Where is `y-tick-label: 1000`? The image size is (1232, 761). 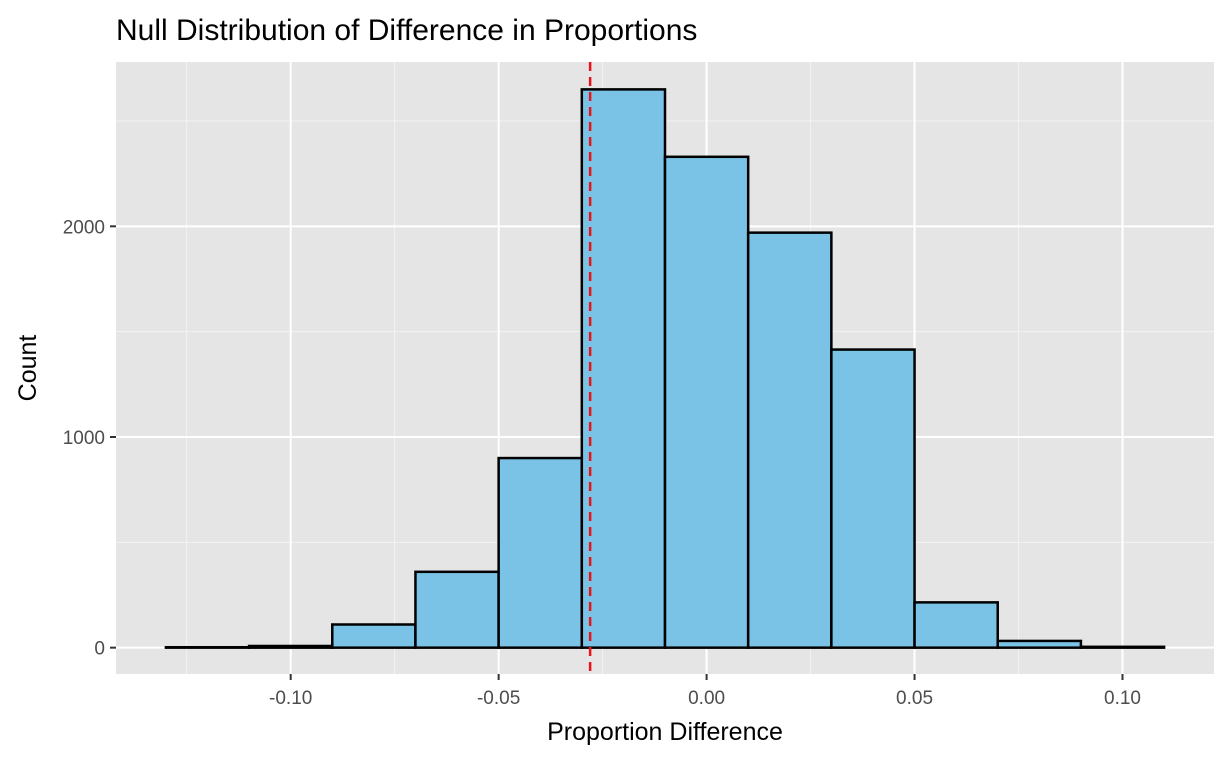
y-tick-label: 1000 is located at coordinates (84, 438).